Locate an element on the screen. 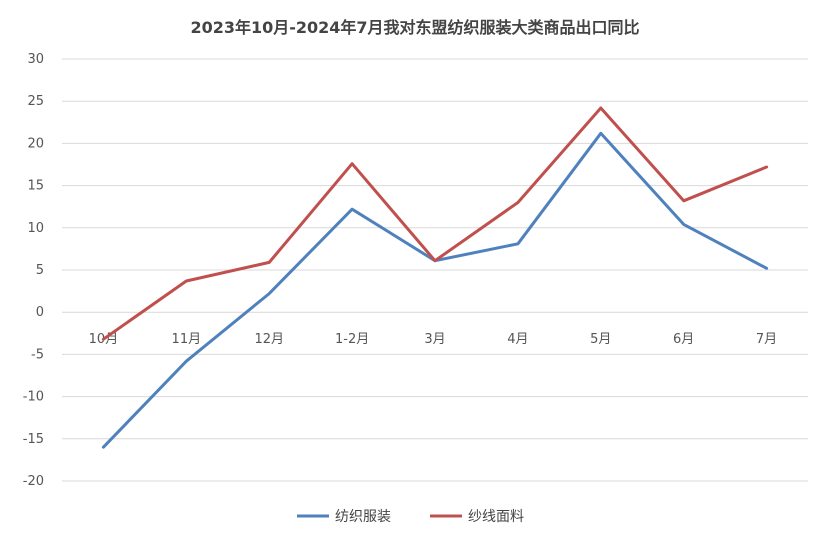 The image size is (830, 543). x-tick-label: 6月 is located at coordinates (683, 339).